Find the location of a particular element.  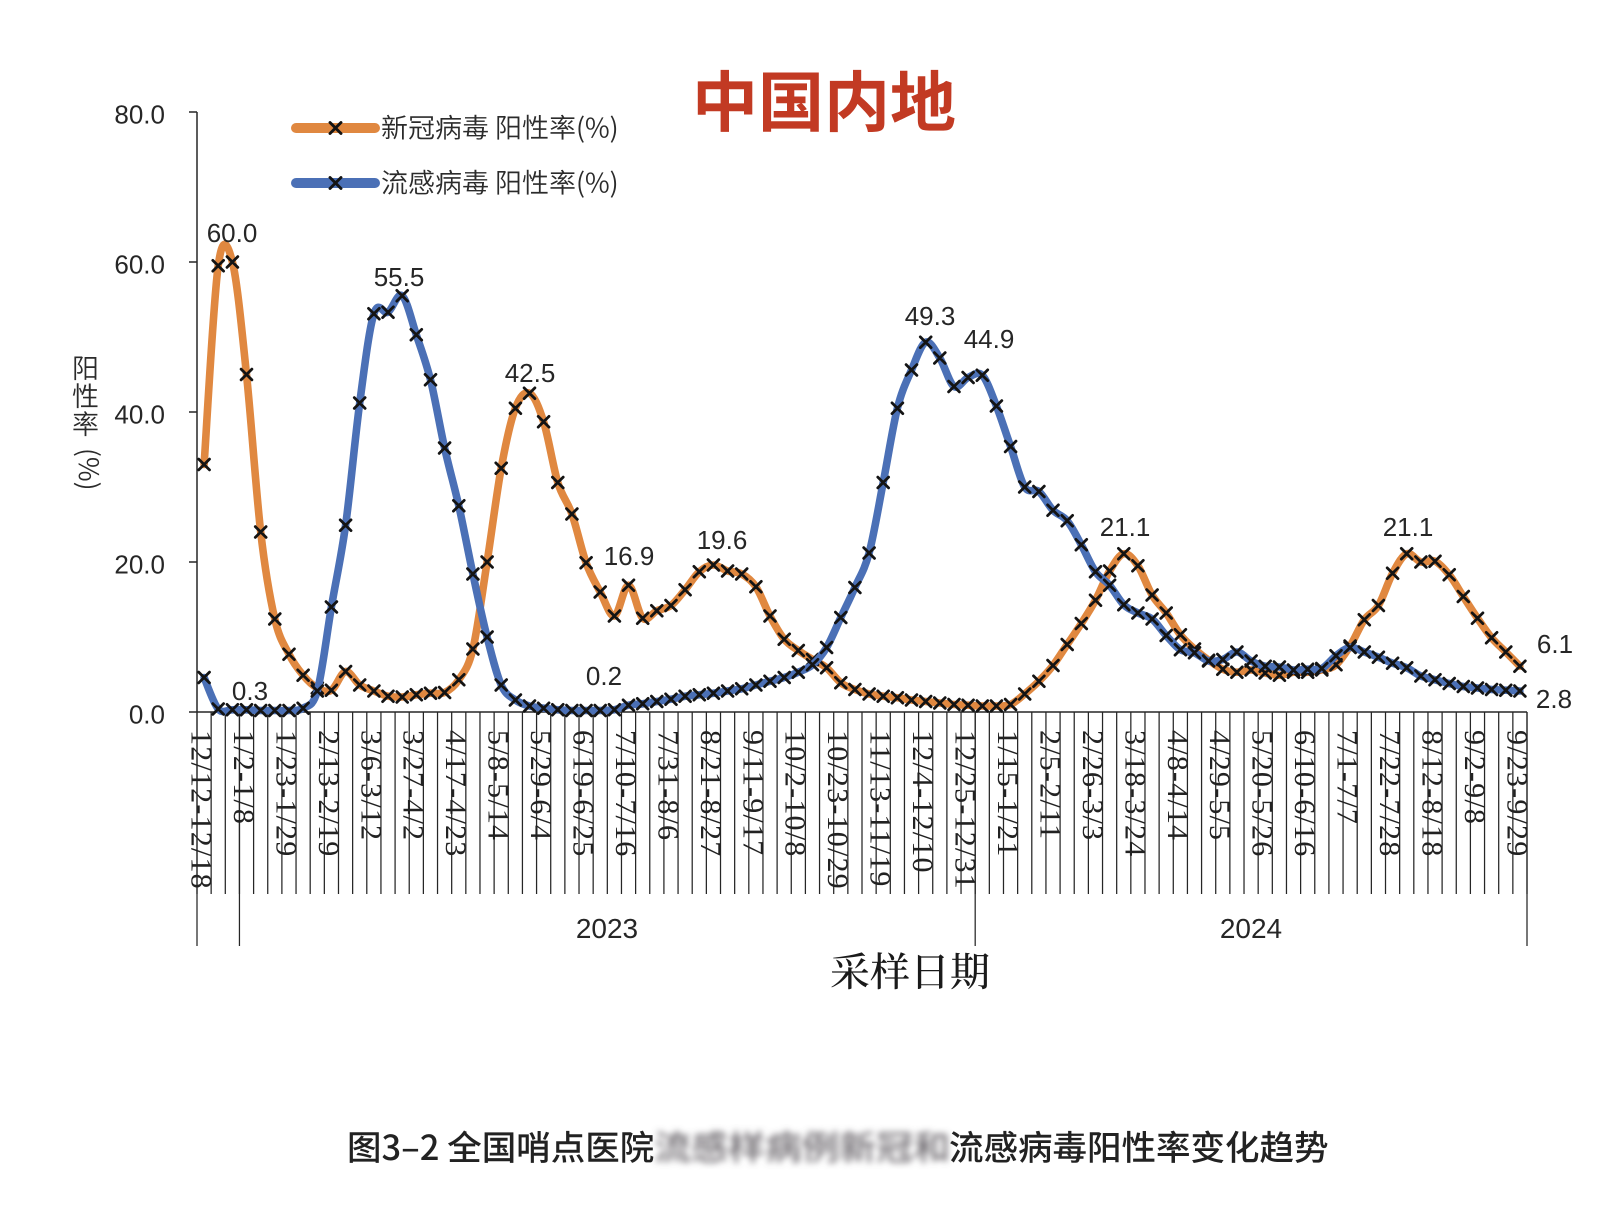

svg-text: 12/4-12/10 is located at coordinates (922, 802).